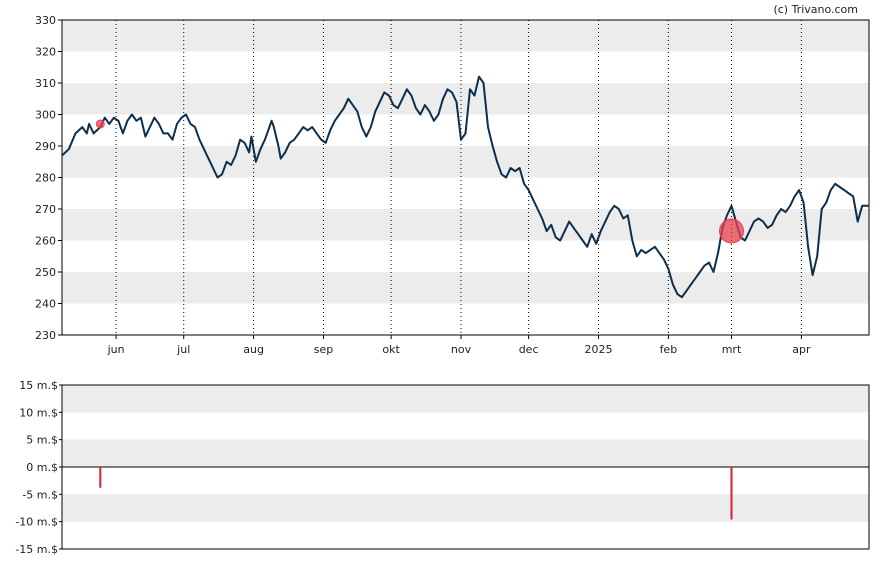 Image resolution: width=888 pixels, height=565 pixels. What do you see at coordinates (45, 241) in the screenshot?
I see `price-y-tick-label: 260` at bounding box center [45, 241].